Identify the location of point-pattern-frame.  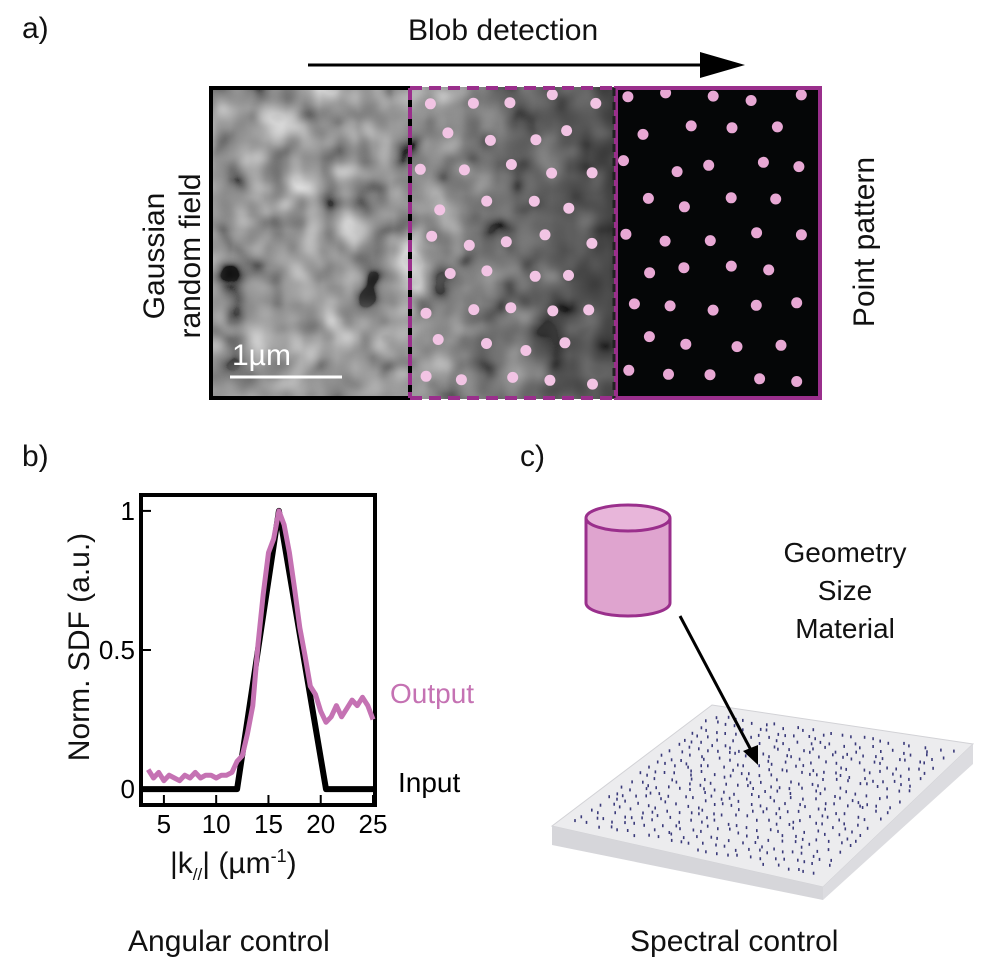
(718, 243).